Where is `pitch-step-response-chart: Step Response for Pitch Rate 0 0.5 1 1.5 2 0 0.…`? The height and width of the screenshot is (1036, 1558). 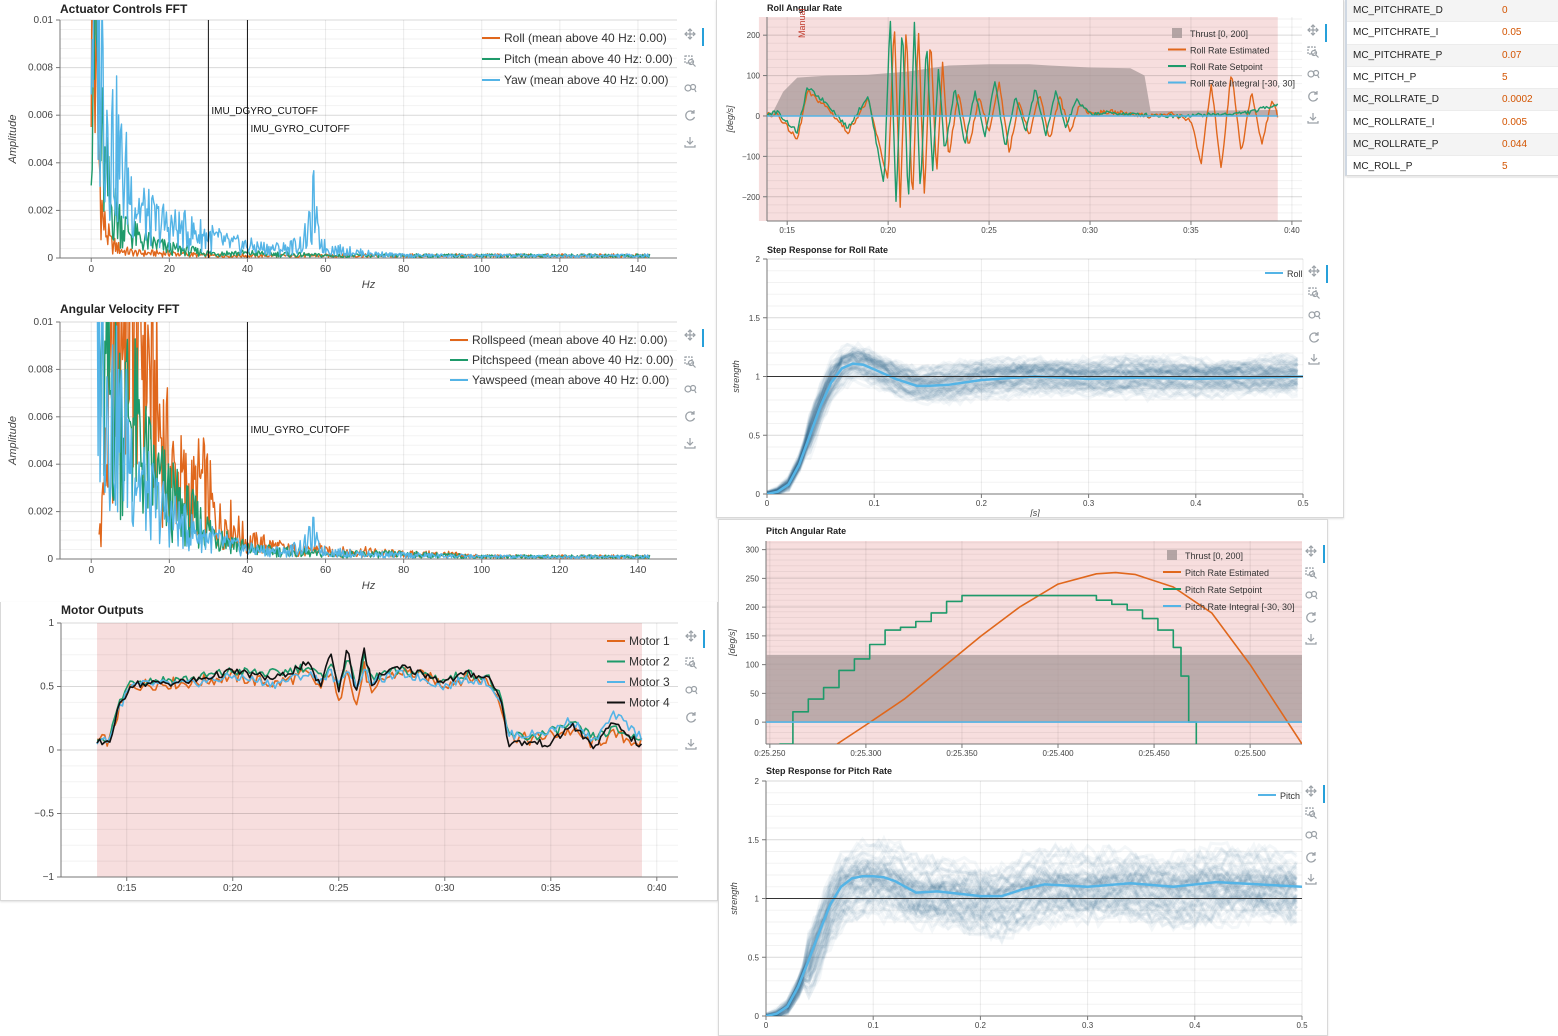
pitch-step-response-chart: Step Response for Pitch Rate 0 0.5 1 1.5 2 0 0.… is located at coordinates (1023, 900).